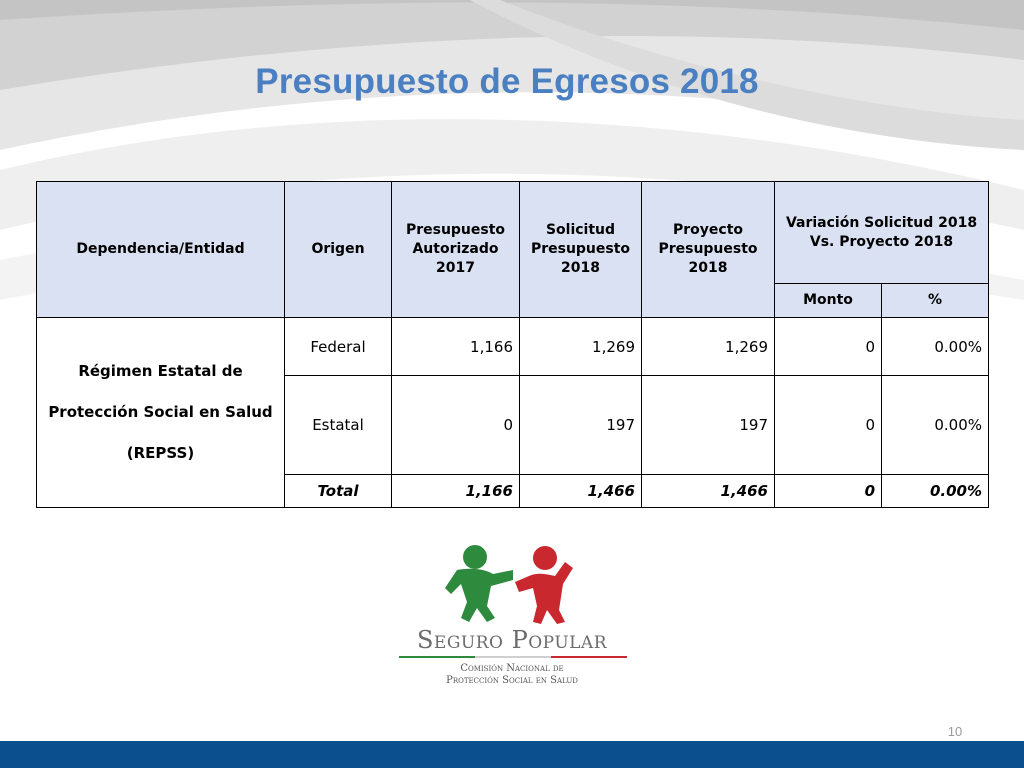  I want to click on cell-solicitud: 197, so click(580, 425).